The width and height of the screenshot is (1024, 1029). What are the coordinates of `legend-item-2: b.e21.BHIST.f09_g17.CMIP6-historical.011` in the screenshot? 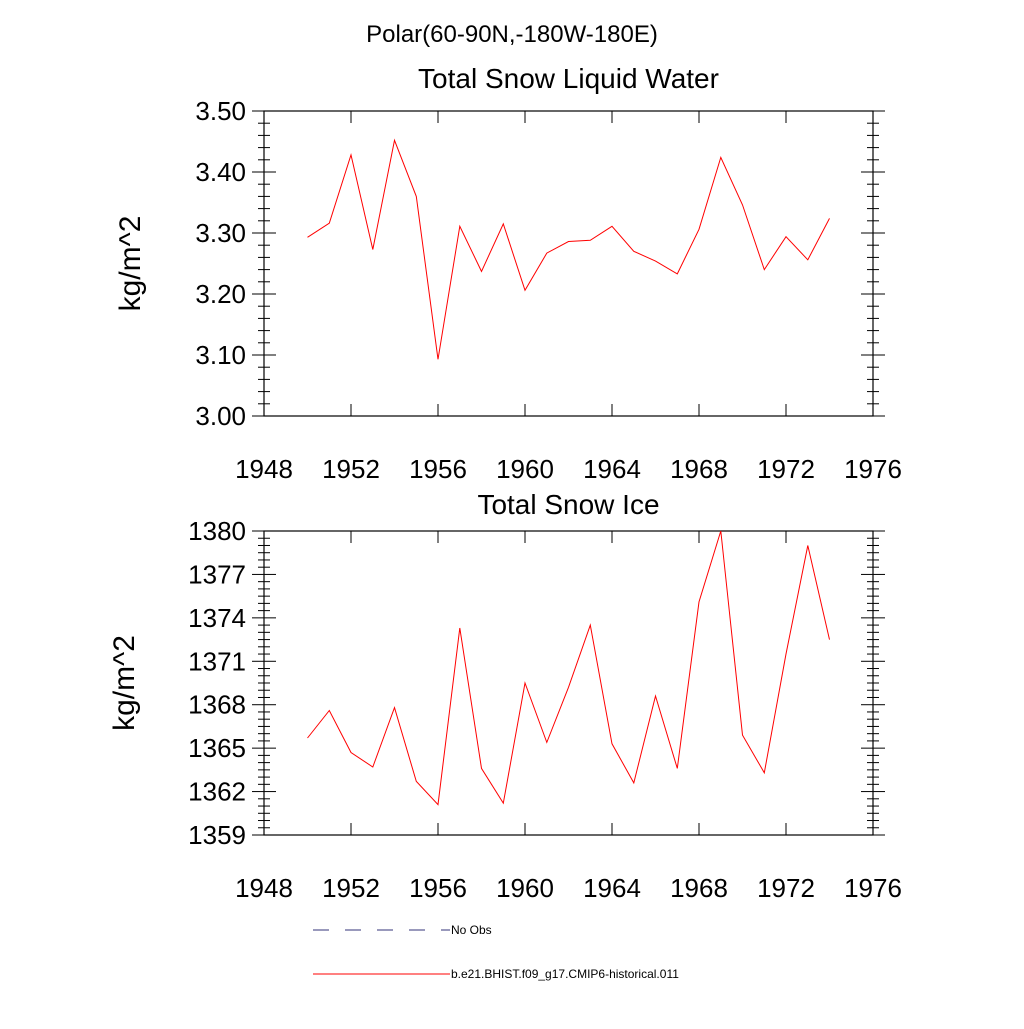 It's located at (496, 974).